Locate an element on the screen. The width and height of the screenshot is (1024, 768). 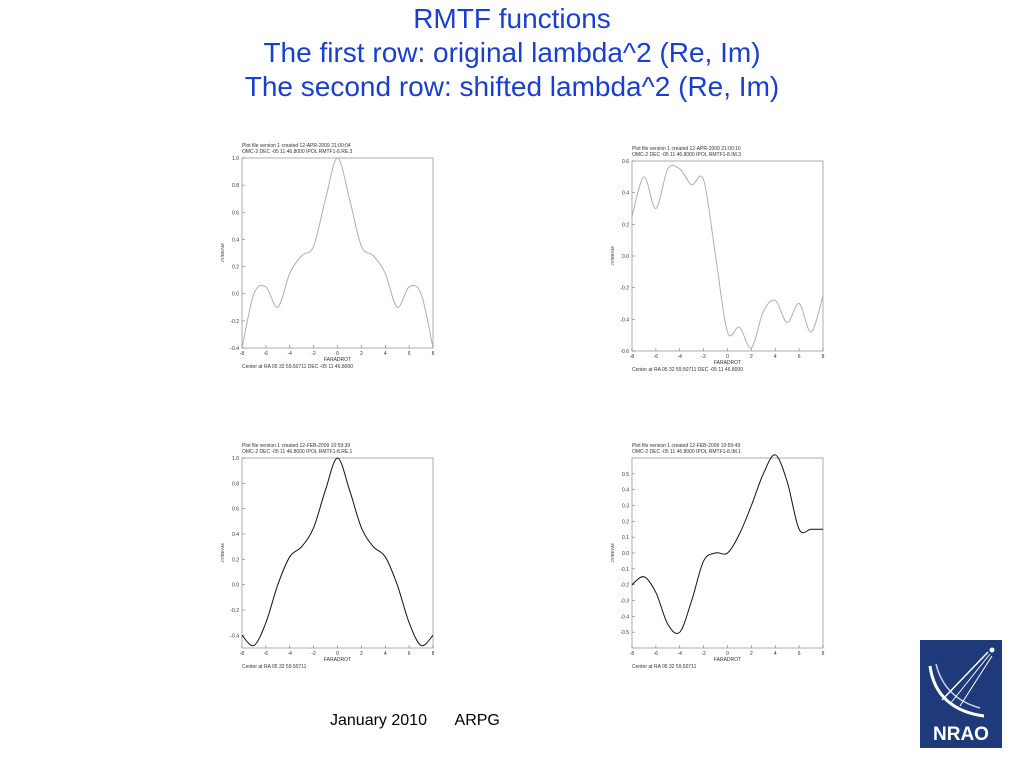
nrao-logo-icon: NRAO is located at coordinates (961, 694).